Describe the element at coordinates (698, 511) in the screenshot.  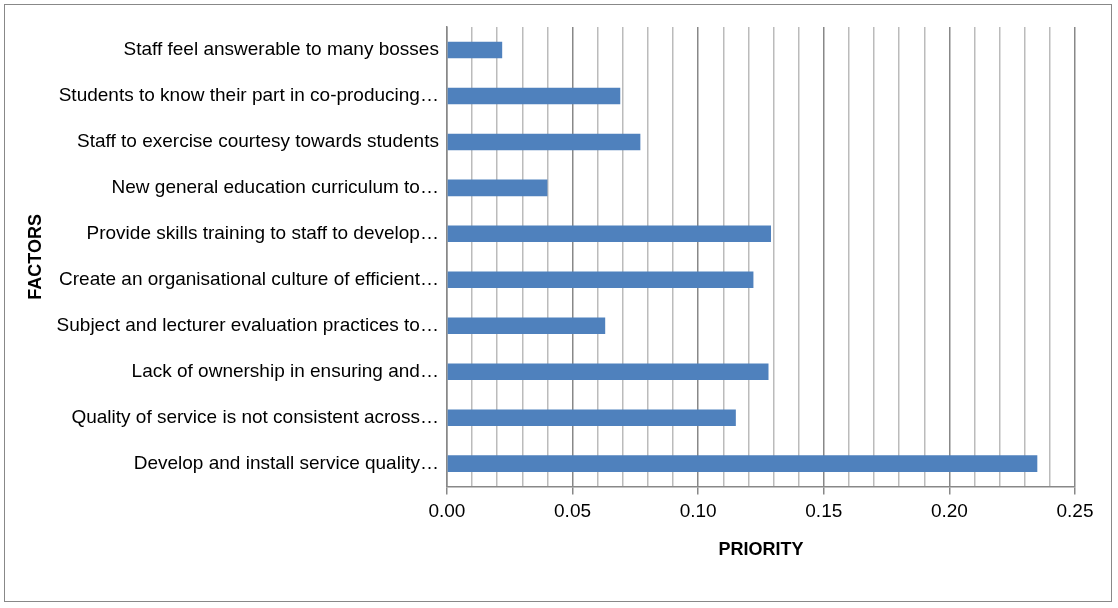
I see `x-tick-label: 0.10` at that location.